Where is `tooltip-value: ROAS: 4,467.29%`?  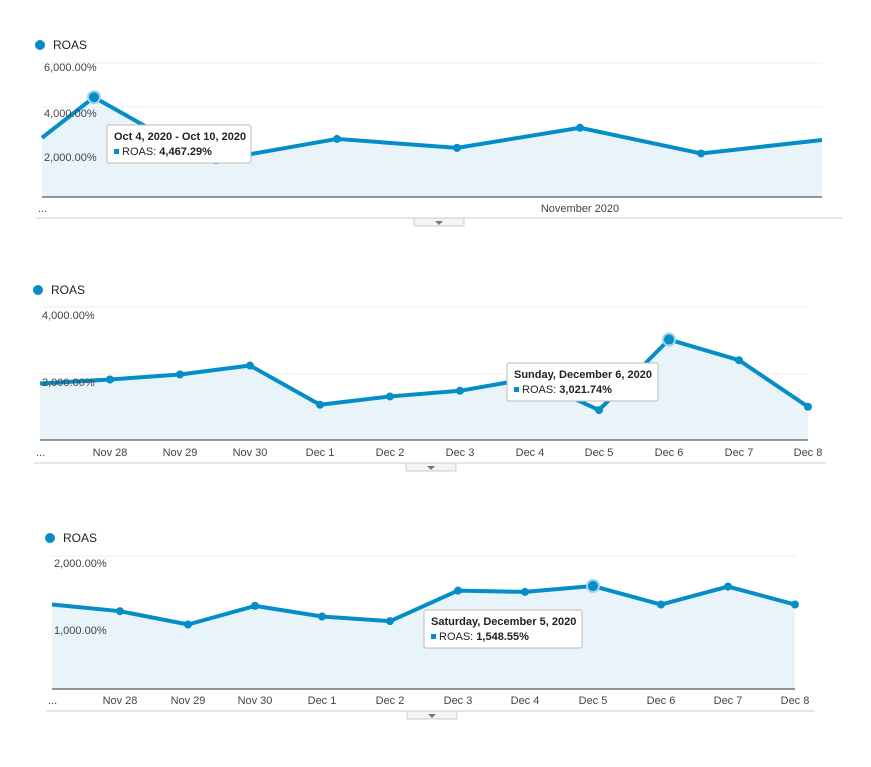
tooltip-value: ROAS: 4,467.29% is located at coordinates (167, 152).